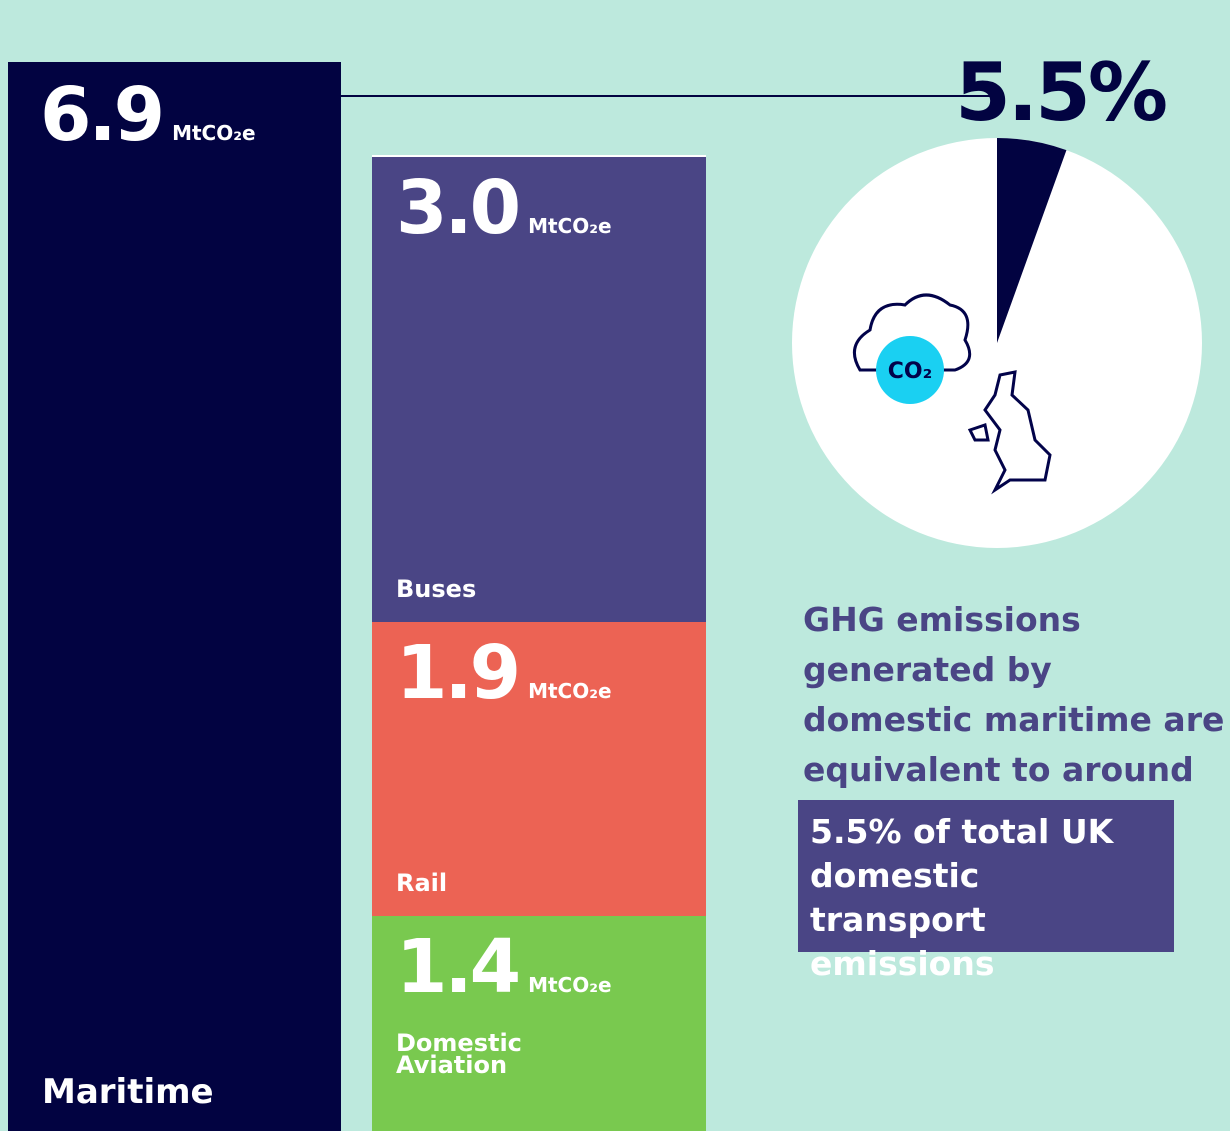 This screenshot has width=1230, height=1131. Describe the element at coordinates (459, 1054) in the screenshot. I see `category-label: Domestic Aviation` at that location.